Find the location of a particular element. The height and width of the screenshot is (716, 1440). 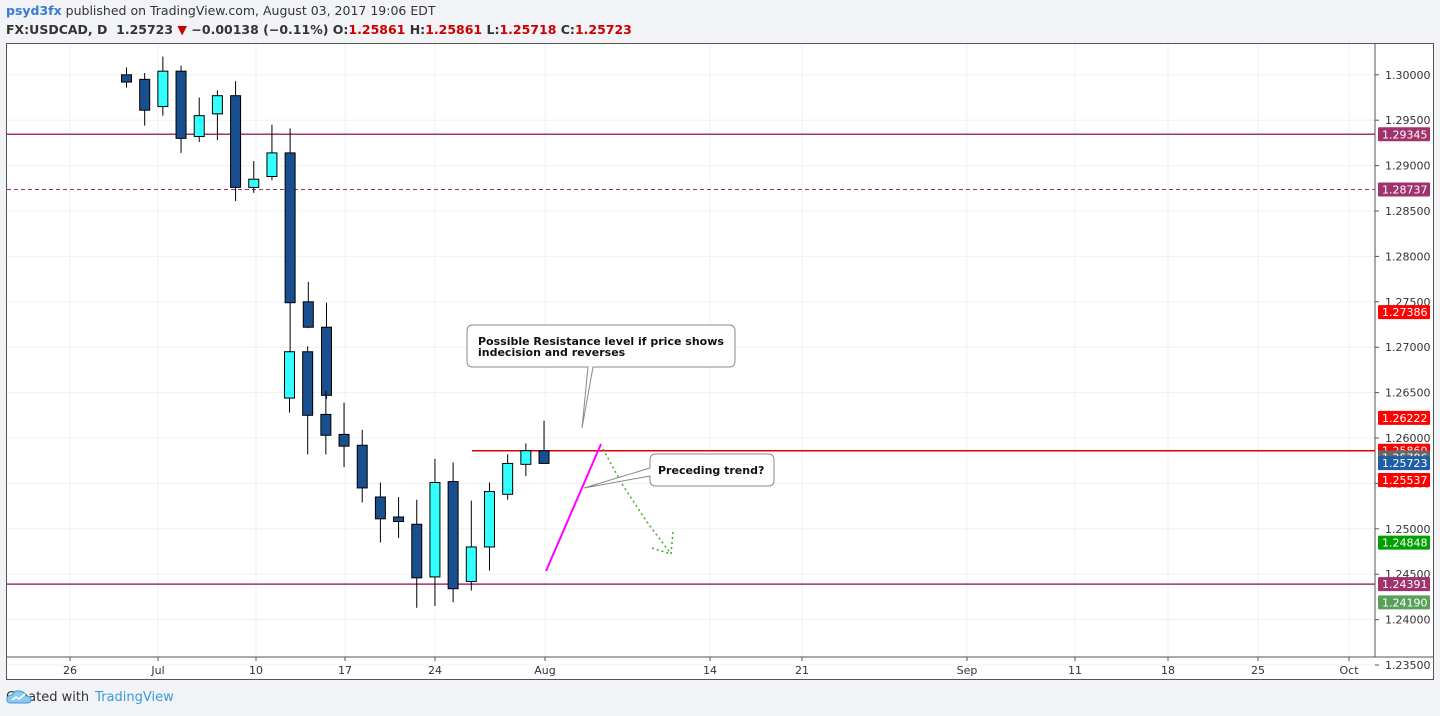

y-tick-label: 1.24000 is located at coordinates (1408, 620).